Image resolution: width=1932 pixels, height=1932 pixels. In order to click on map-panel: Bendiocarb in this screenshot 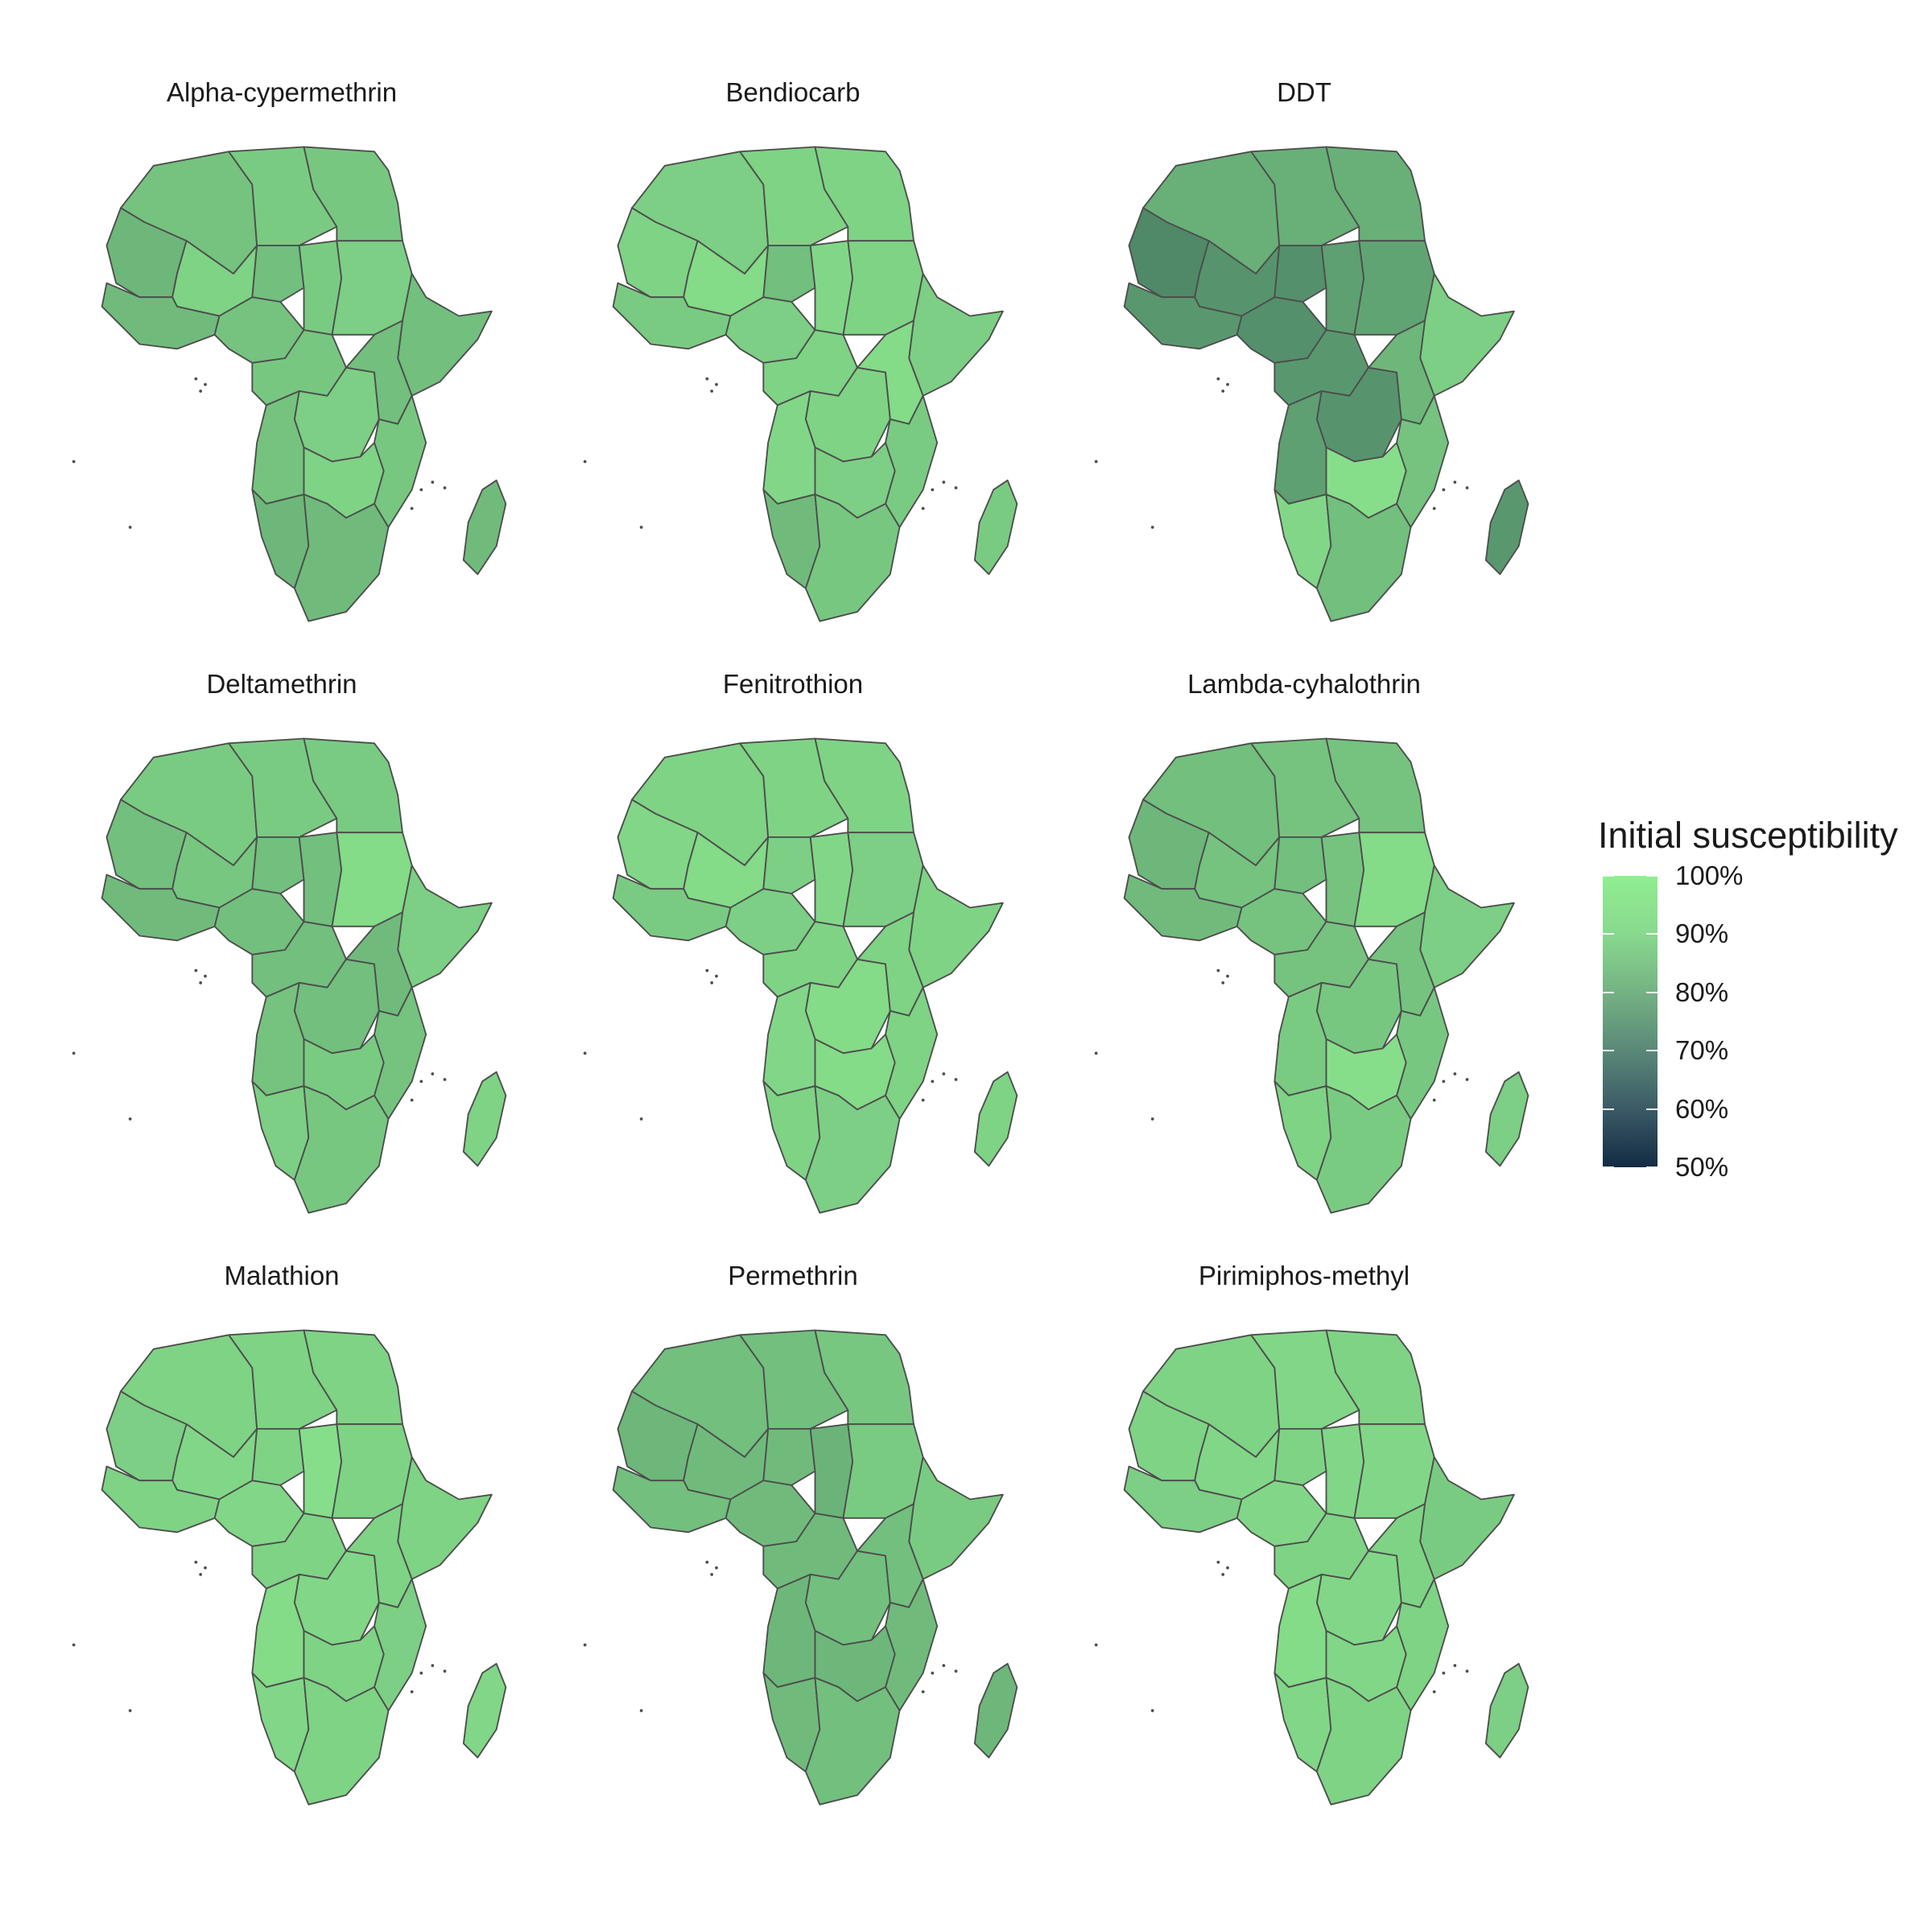, I will do `click(792, 358)`.